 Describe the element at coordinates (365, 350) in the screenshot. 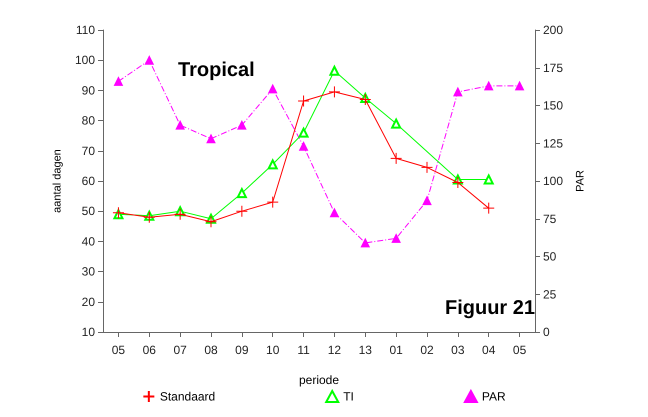

I see `x-tick-label: 13` at that location.